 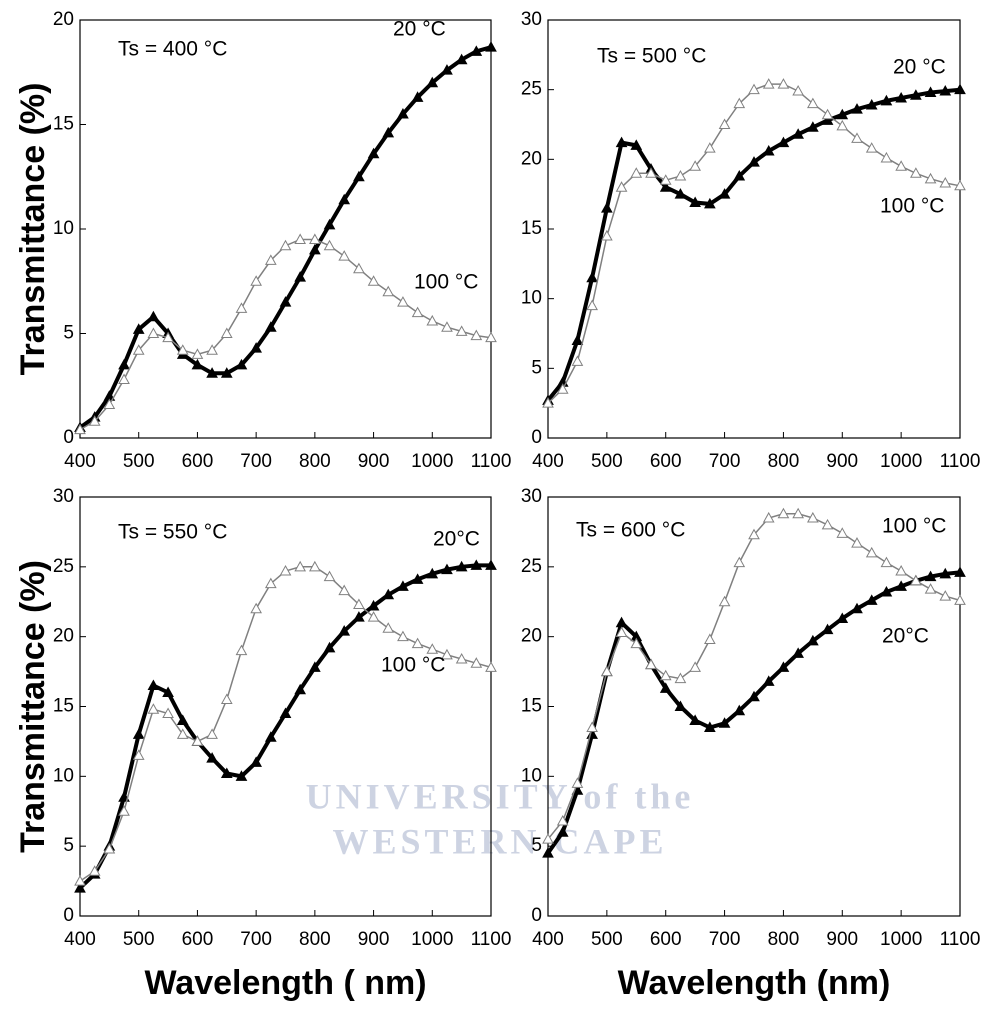 I want to click on annotation: Ts = 550 °C, so click(x=172, y=532).